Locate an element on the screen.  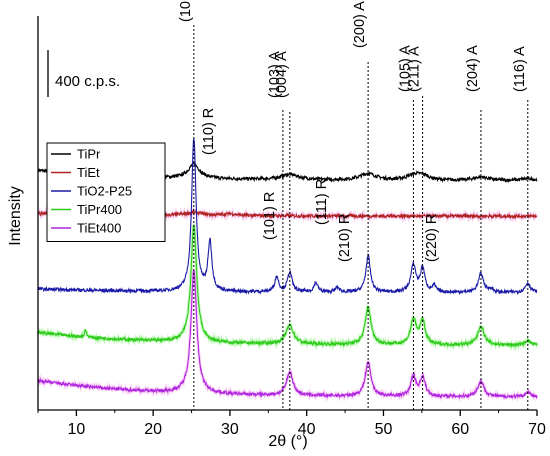
x-tick-label: 50 is located at coordinates (384, 429).